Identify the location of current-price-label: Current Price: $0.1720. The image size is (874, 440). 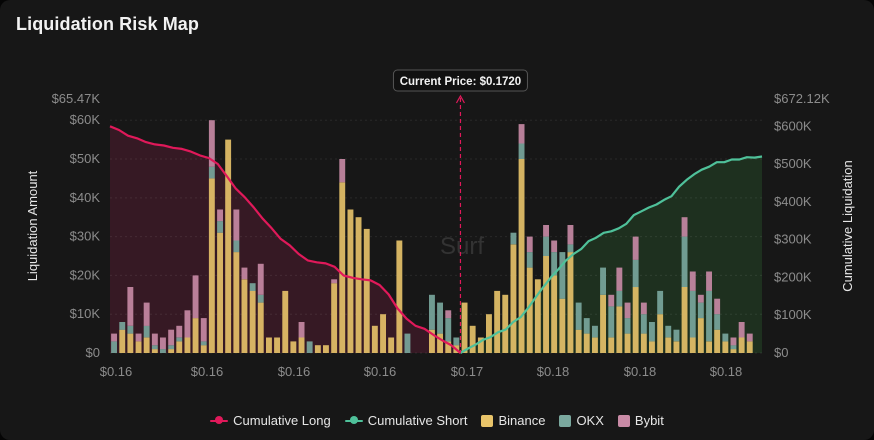
(460, 82).